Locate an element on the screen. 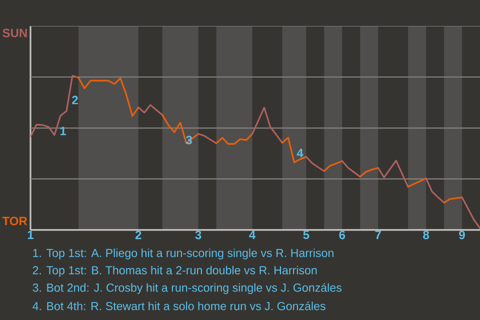 The image size is (480, 320). text: TOR is located at coordinates (15, 221).